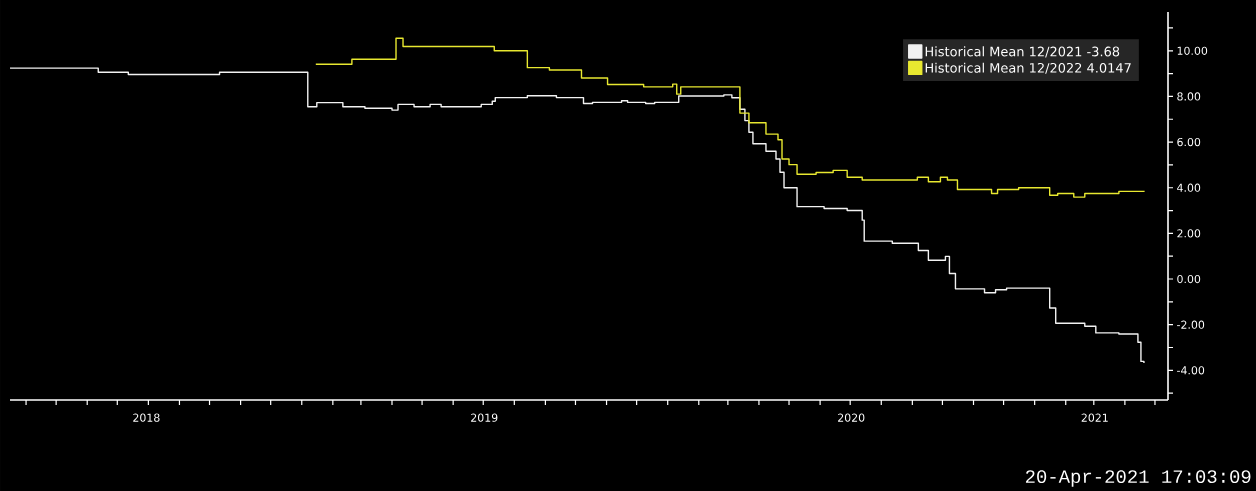  I want to click on y-tick-label: -4.00, so click(1191, 370).